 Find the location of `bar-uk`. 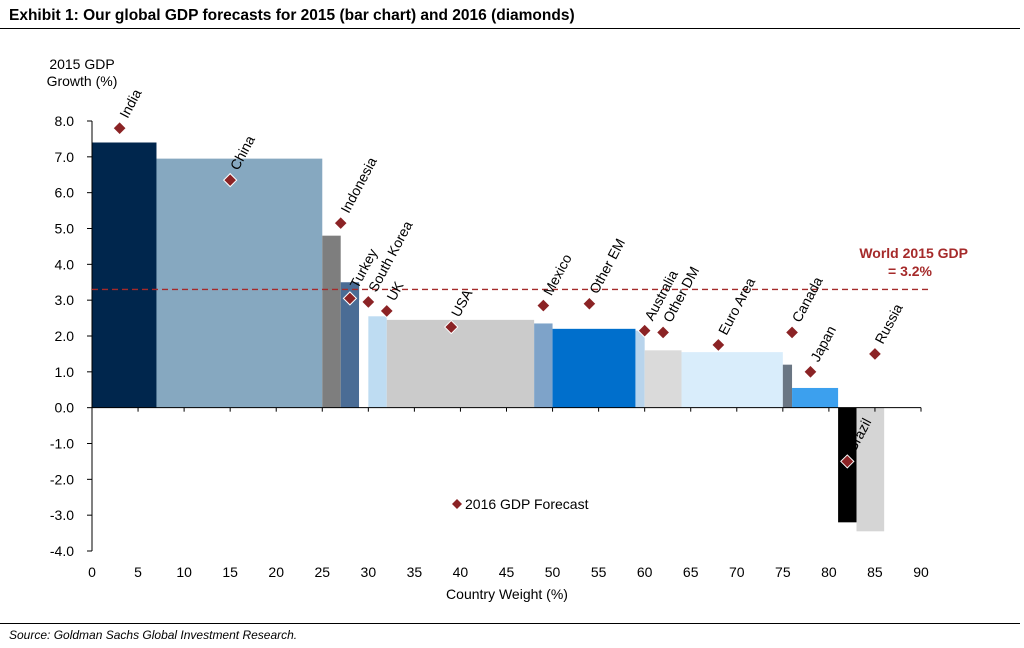

bar-uk is located at coordinates (377, 362).